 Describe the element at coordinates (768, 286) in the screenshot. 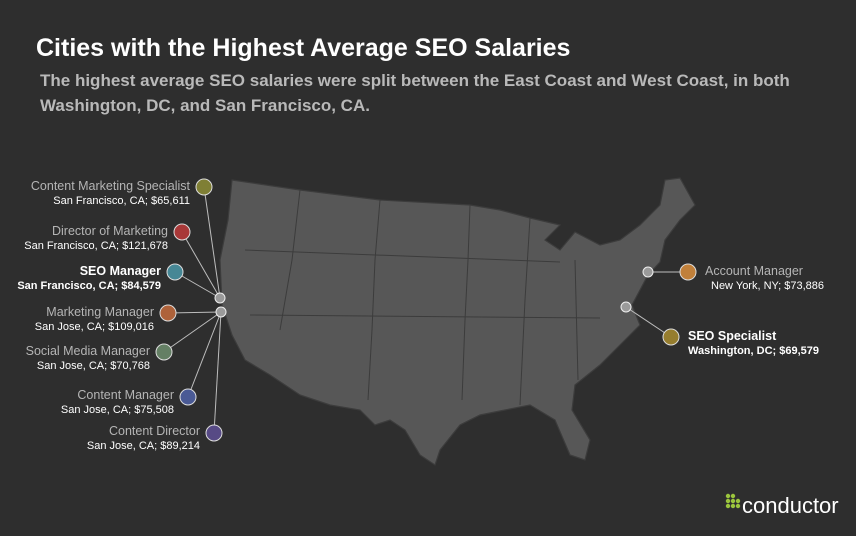

I see `detail: New York, NY; $73,886` at that location.